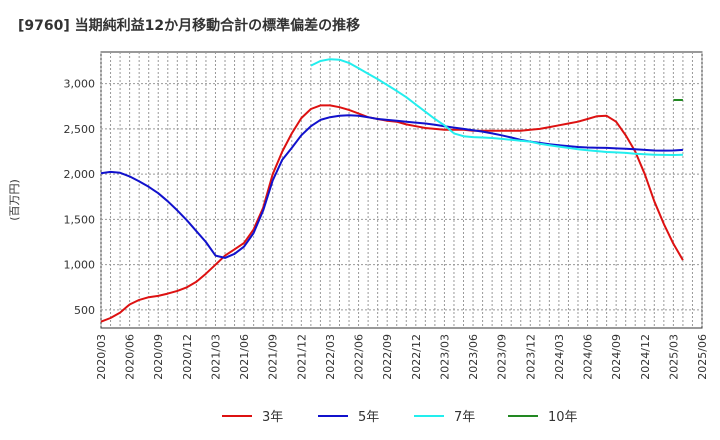 This screenshot has width=720, height=440. I want to click on x-tick-label: 2022/12, so click(416, 357).